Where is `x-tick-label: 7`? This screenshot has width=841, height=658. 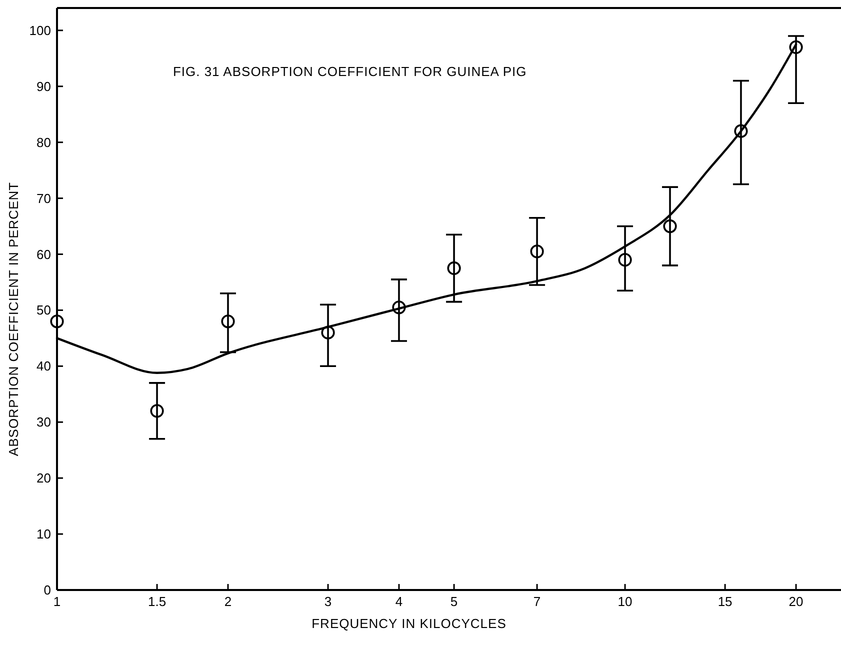
x-tick-label: 7 is located at coordinates (537, 601).